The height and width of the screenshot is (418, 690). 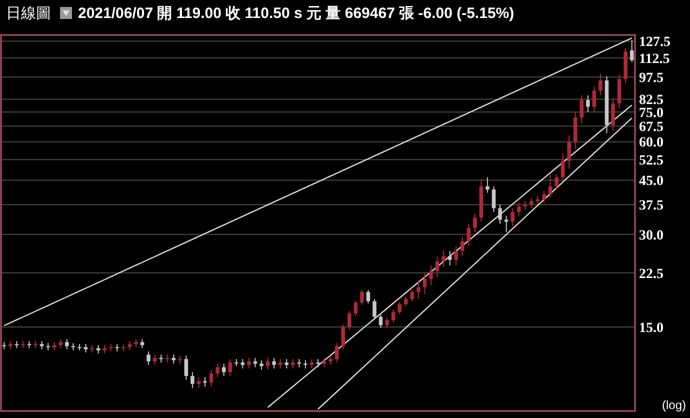 I want to click on text: (log), so click(x=674, y=405).